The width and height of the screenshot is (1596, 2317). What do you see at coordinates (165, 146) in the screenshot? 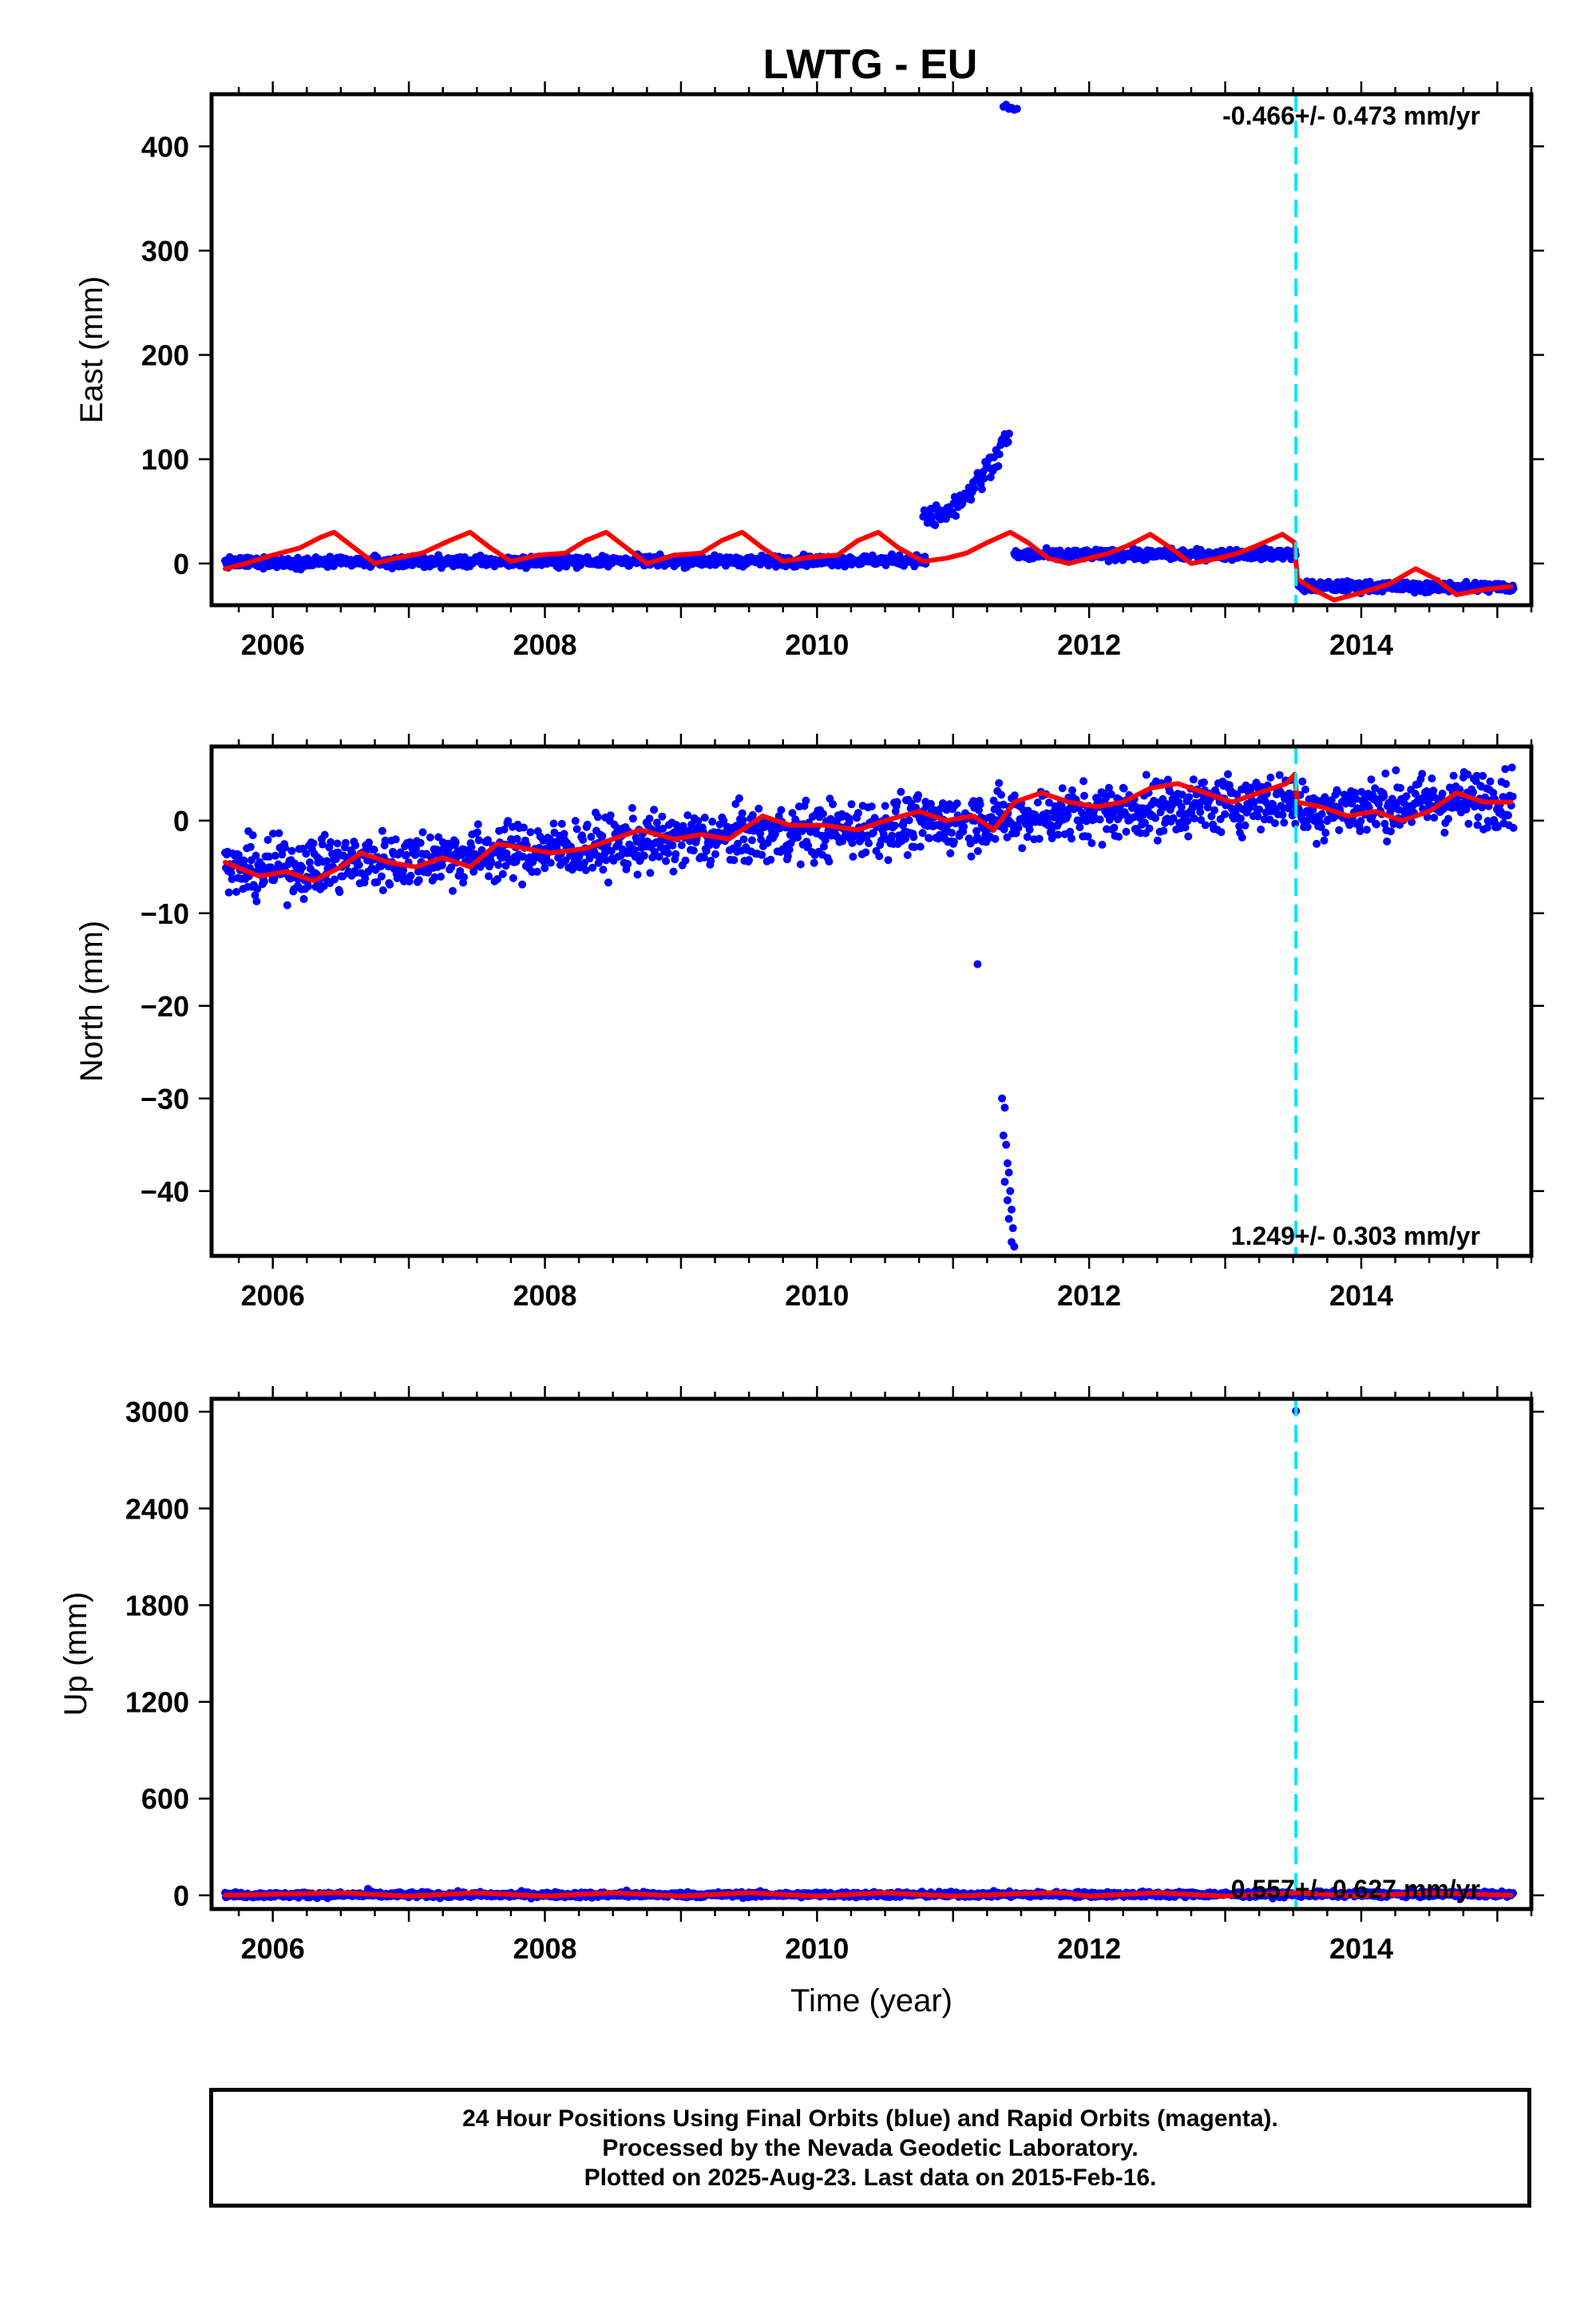
I see `east-y-tick-label: 400` at bounding box center [165, 146].